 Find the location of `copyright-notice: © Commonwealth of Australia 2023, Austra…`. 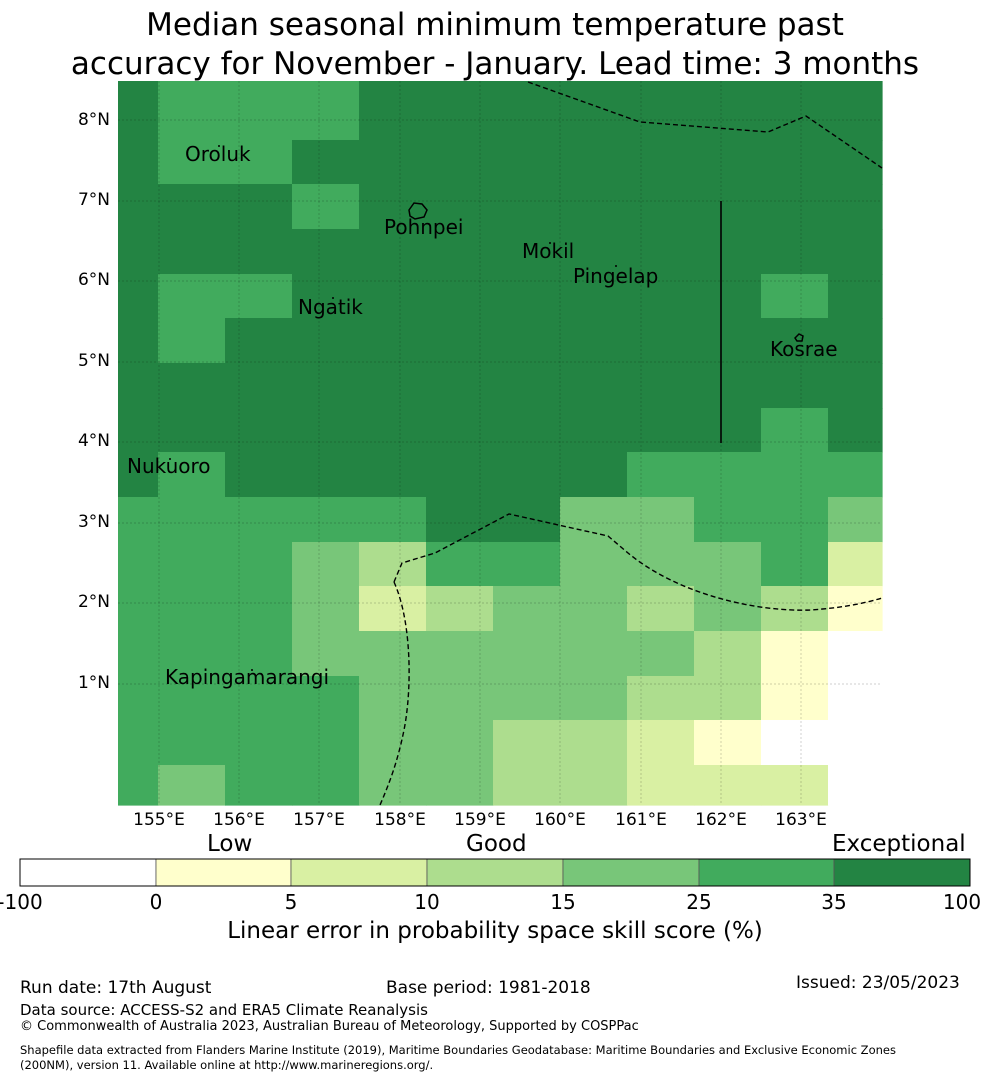

copyright-notice: © Commonwealth of Australia 2023, Austra… is located at coordinates (329, 1026).